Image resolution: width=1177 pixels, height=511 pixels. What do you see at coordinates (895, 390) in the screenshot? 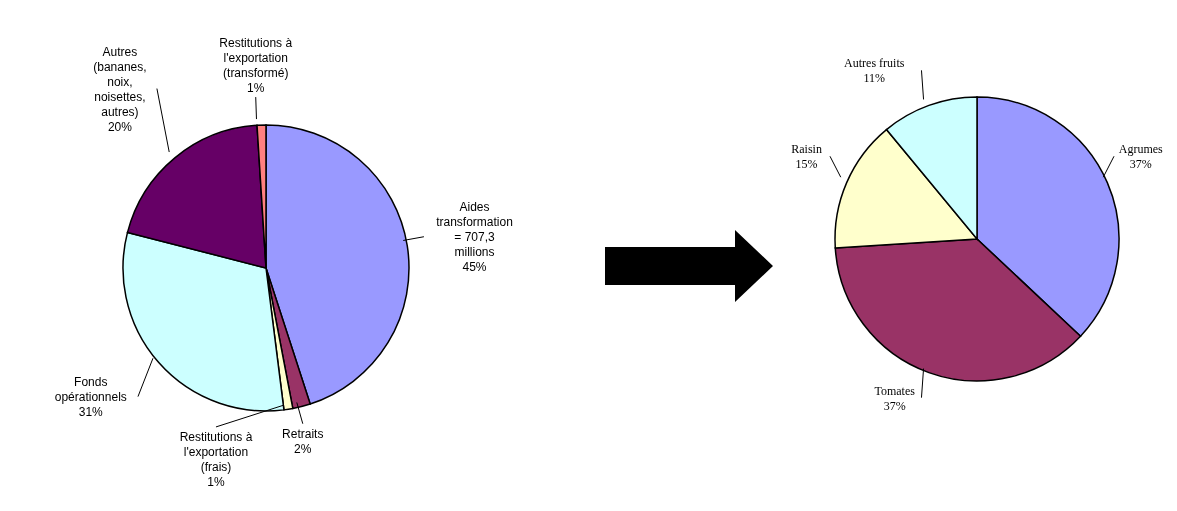
I see `slice-label: Tomates` at bounding box center [895, 390].